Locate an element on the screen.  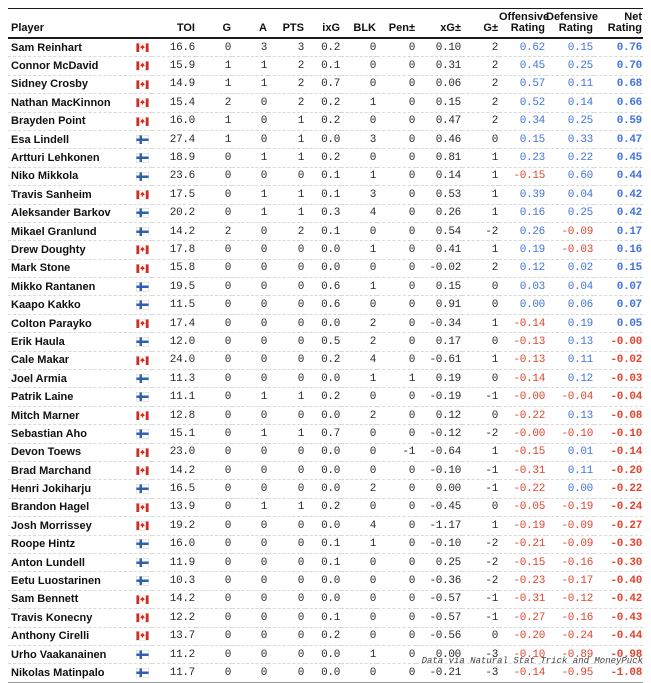
net-rating-cell: -0.24 is located at coordinates (618, 508).